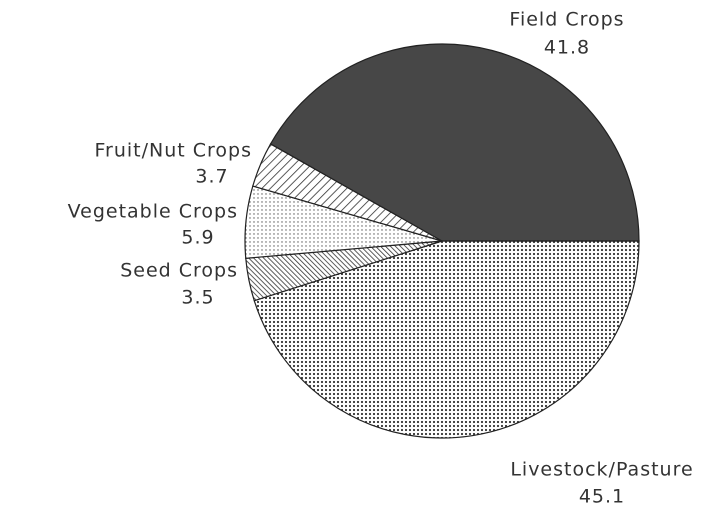  I want to click on slice-label: Vegetable Crops, so click(153, 212).